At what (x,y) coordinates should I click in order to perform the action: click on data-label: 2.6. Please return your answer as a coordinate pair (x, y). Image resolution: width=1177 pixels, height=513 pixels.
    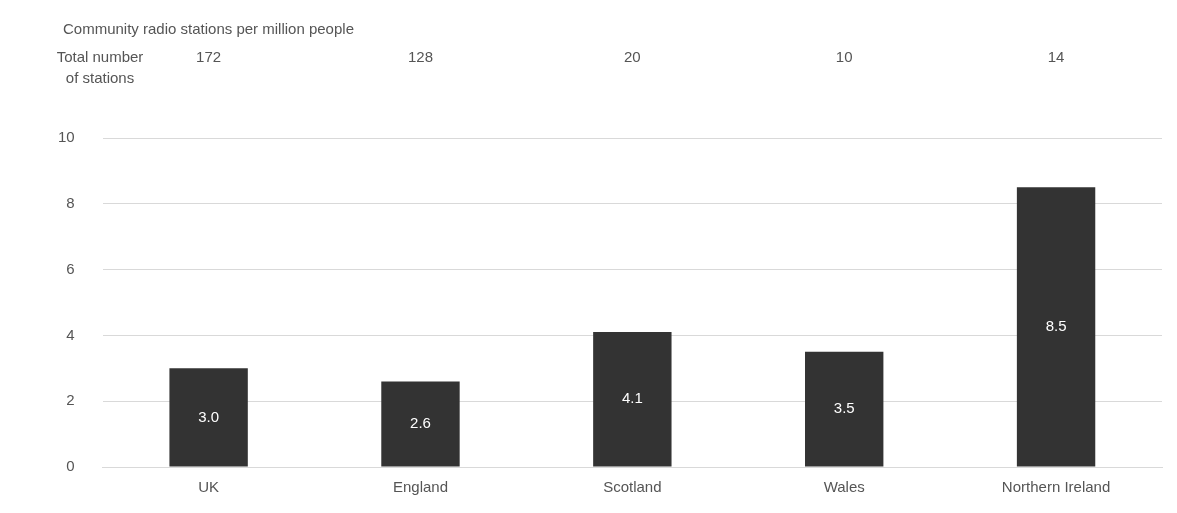
    Looking at the image, I should click on (420, 423).